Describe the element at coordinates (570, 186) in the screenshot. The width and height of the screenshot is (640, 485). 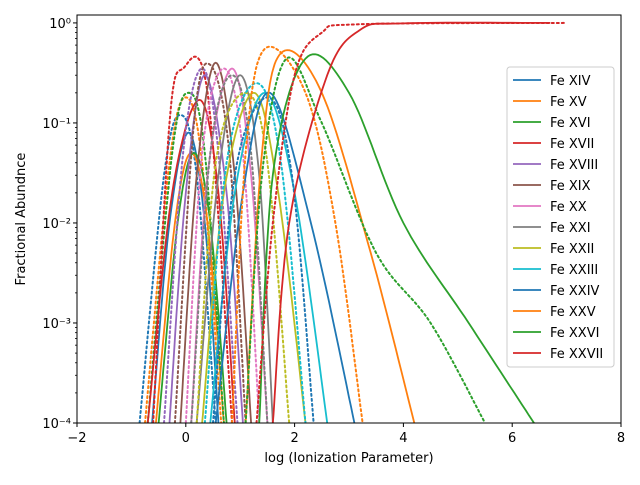
I see `legend-label-fe-xix: Fe XIX` at that location.